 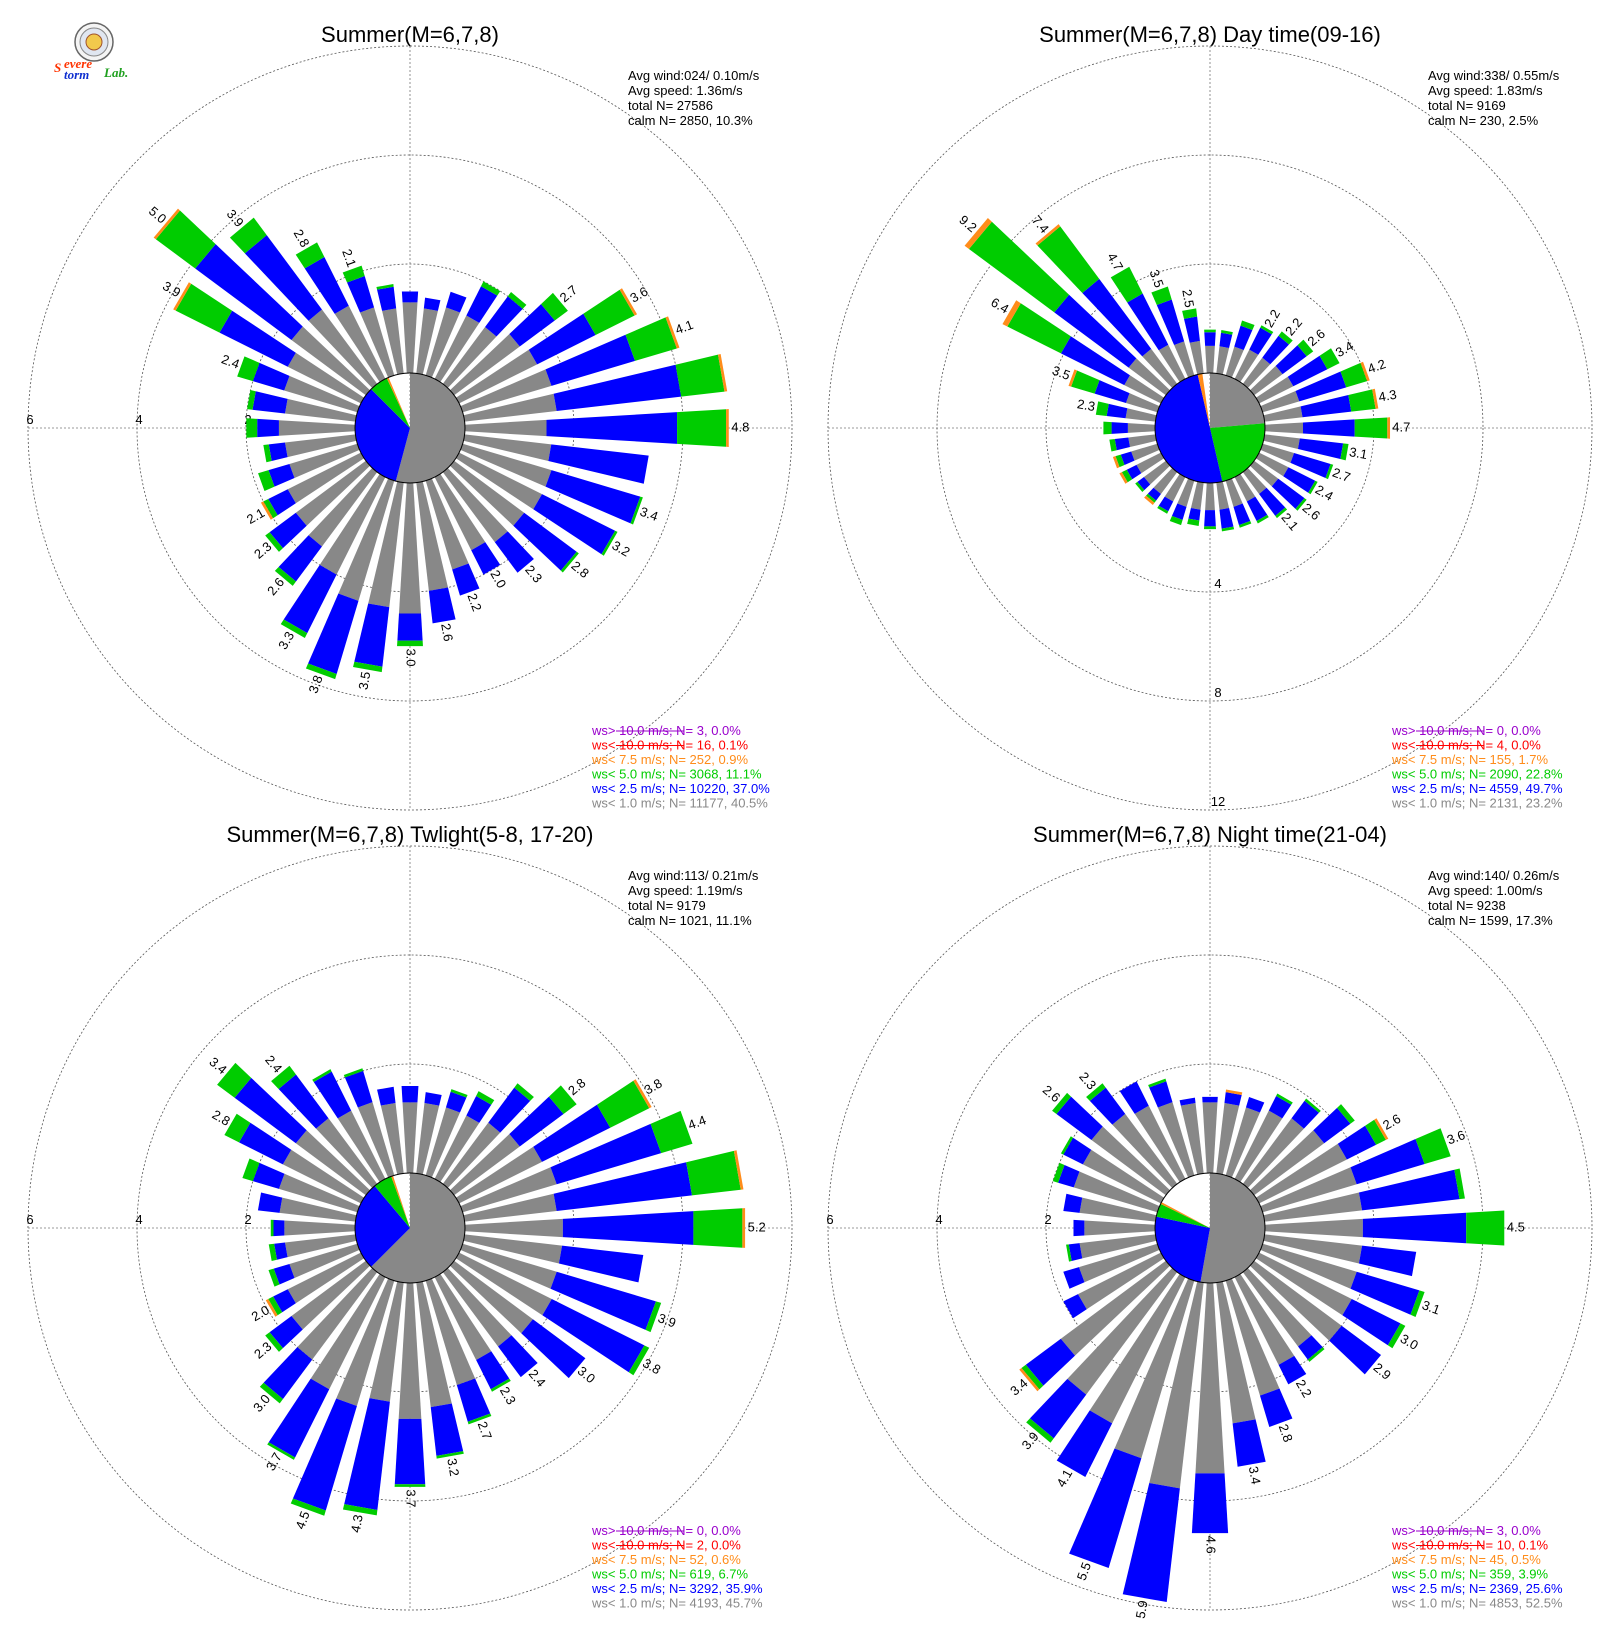 I want to click on legend-entry: ws< 1.0 m/s; N= 4193, 45.7%, so click(x=677, y=1603).